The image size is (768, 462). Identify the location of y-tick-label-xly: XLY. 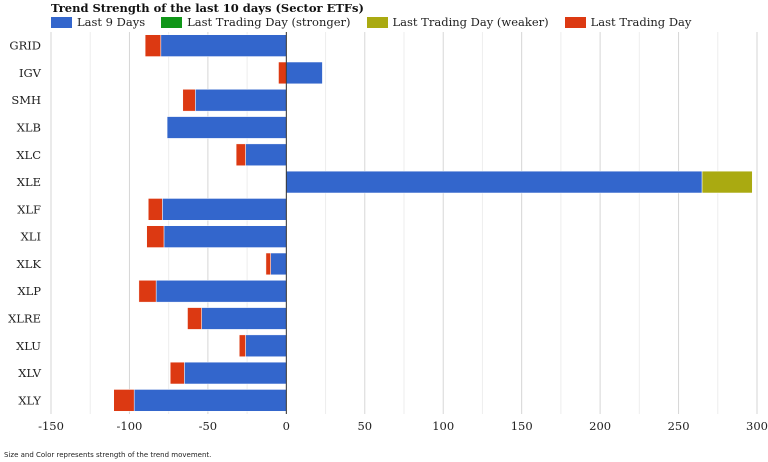
(29, 400).